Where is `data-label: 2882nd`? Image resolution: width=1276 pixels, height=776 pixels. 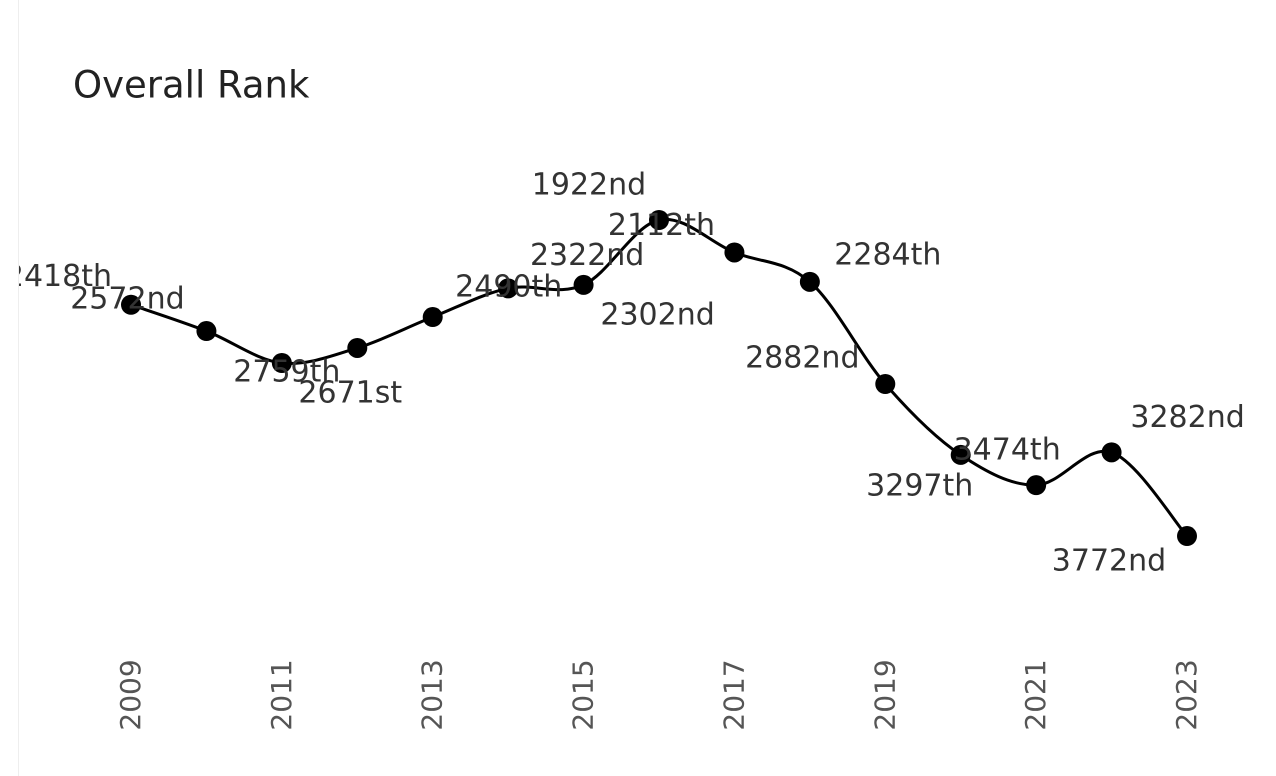
data-label: 2882nd is located at coordinates (802, 358).